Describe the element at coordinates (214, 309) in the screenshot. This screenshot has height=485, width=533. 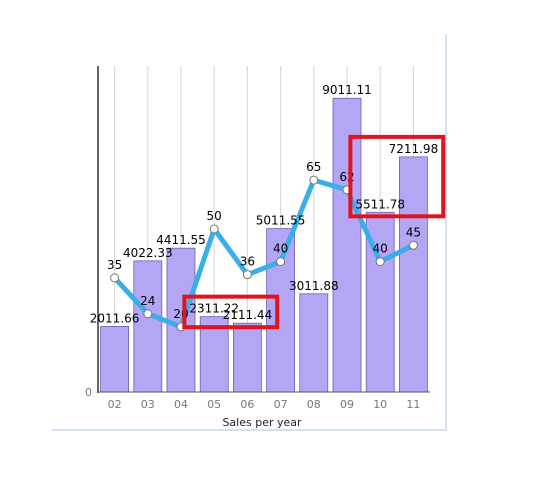
I see `bar-value-label: 2311.22` at that location.